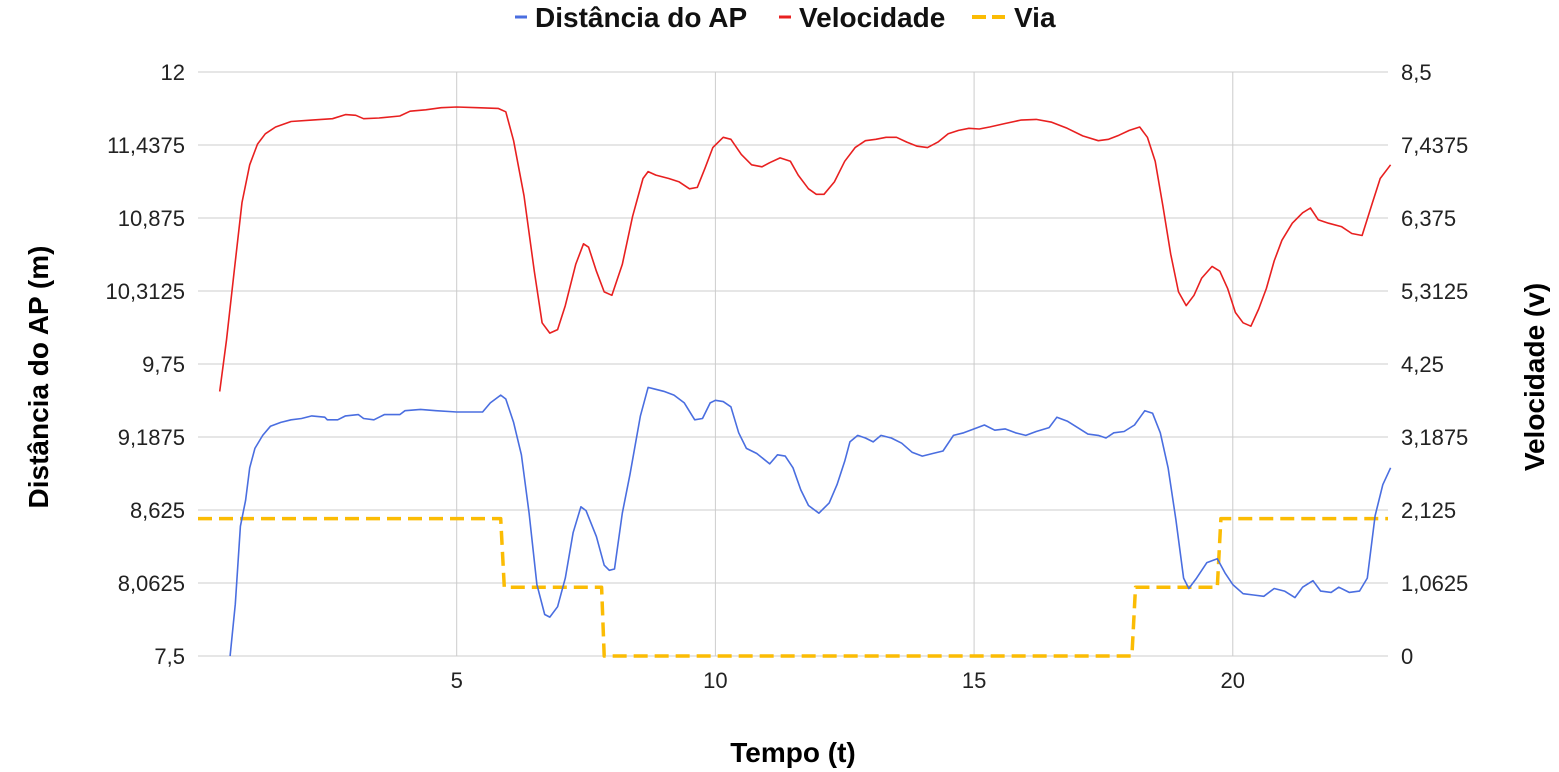 This screenshot has height=772, width=1559. I want to click on left-axis-title: Distância do AP (m), so click(38, 377).